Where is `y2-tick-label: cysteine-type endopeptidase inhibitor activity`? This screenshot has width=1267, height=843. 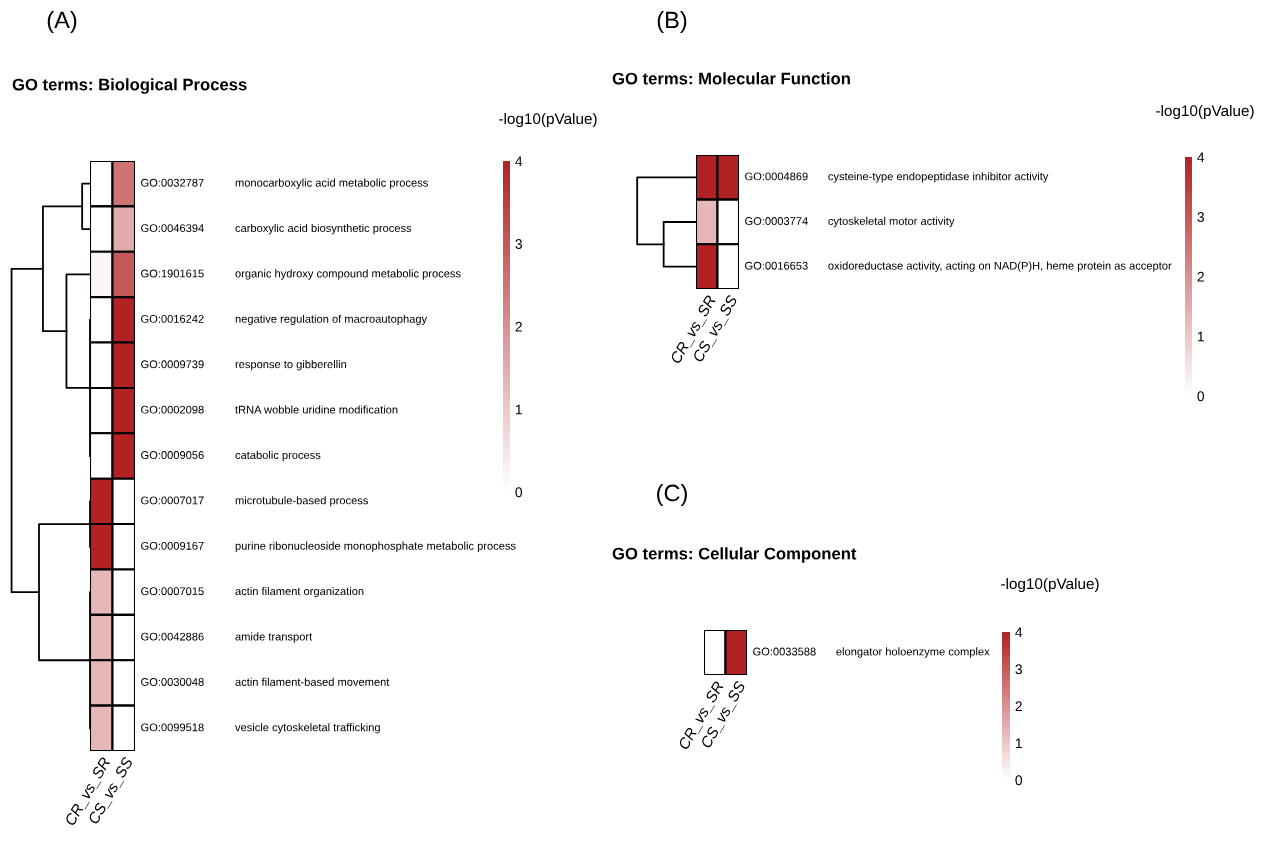
y2-tick-label: cysteine-type endopeptidase inhibitor activity is located at coordinates (938, 177).